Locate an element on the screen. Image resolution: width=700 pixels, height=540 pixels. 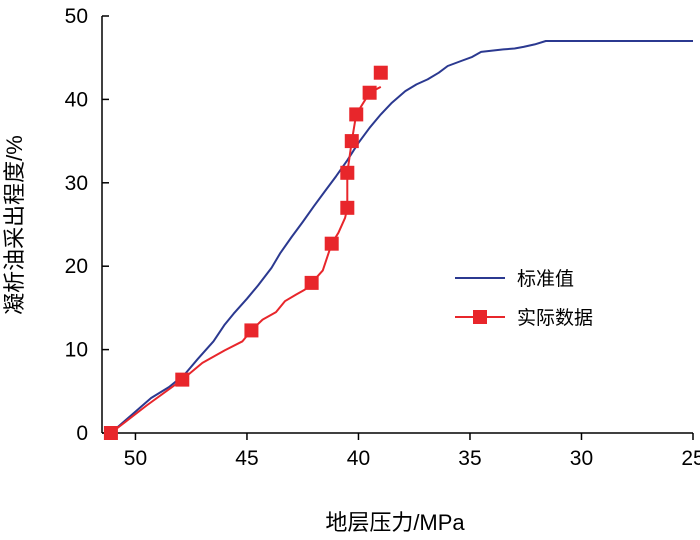
y-axis-title: 凝析油采出程度/% is located at coordinates (14, 225).